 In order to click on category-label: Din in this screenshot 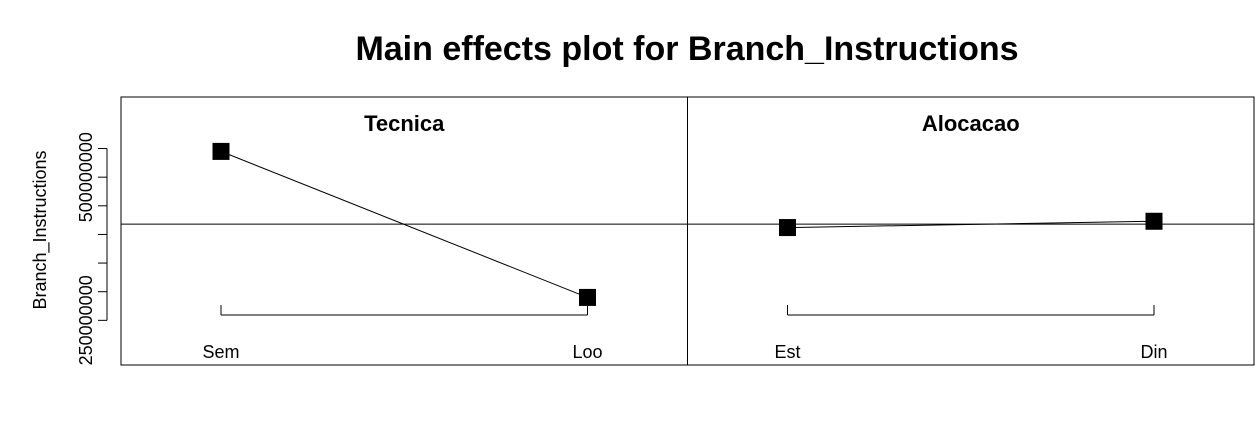, I will do `click(1153, 352)`.